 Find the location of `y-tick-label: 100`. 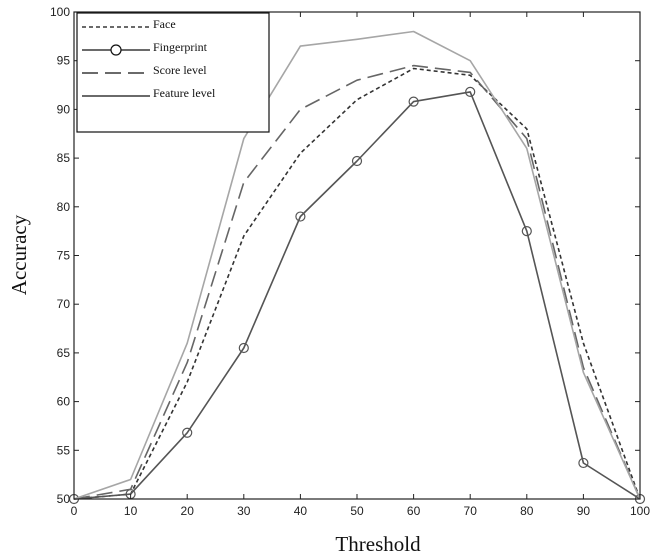

y-tick-label: 100 is located at coordinates (60, 12).